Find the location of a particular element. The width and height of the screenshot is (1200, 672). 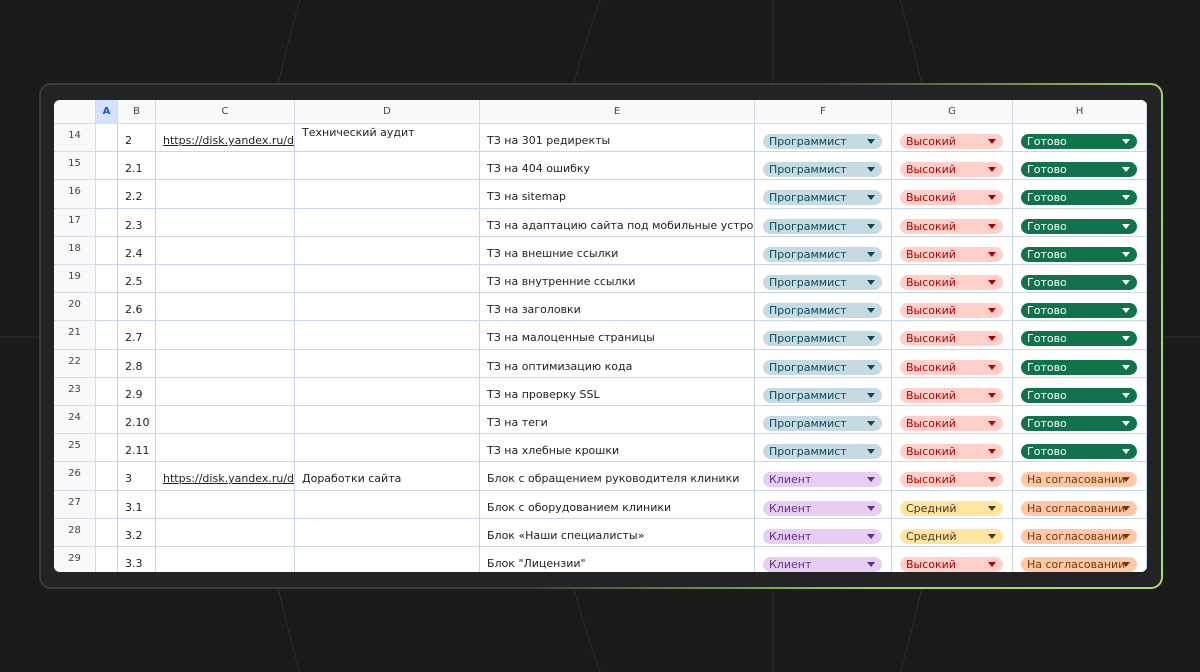

cell: ТЗ на 404 ошибку is located at coordinates (617, 166).